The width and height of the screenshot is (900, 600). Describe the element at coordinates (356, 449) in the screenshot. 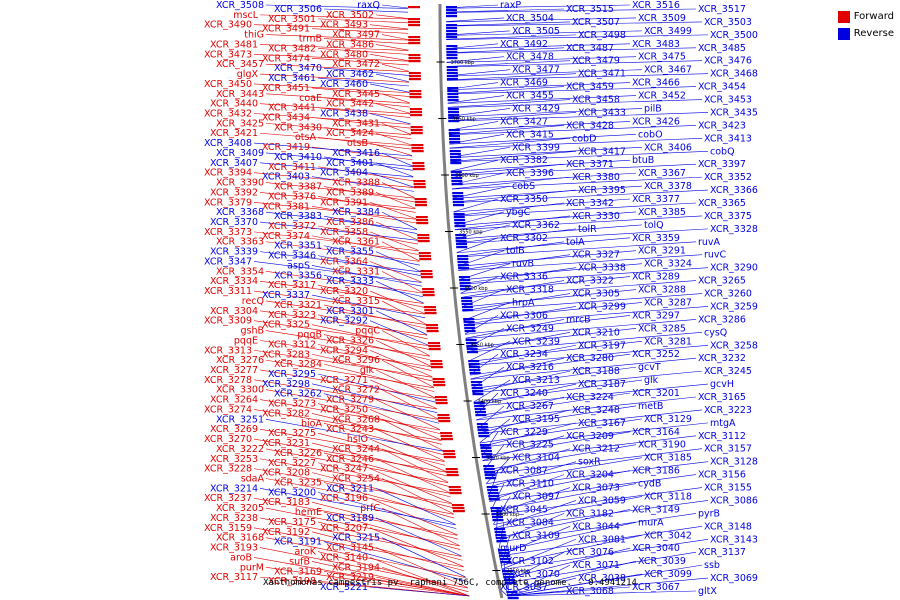

I see `gene-label-xcr-3244: XCR_3244` at that location.